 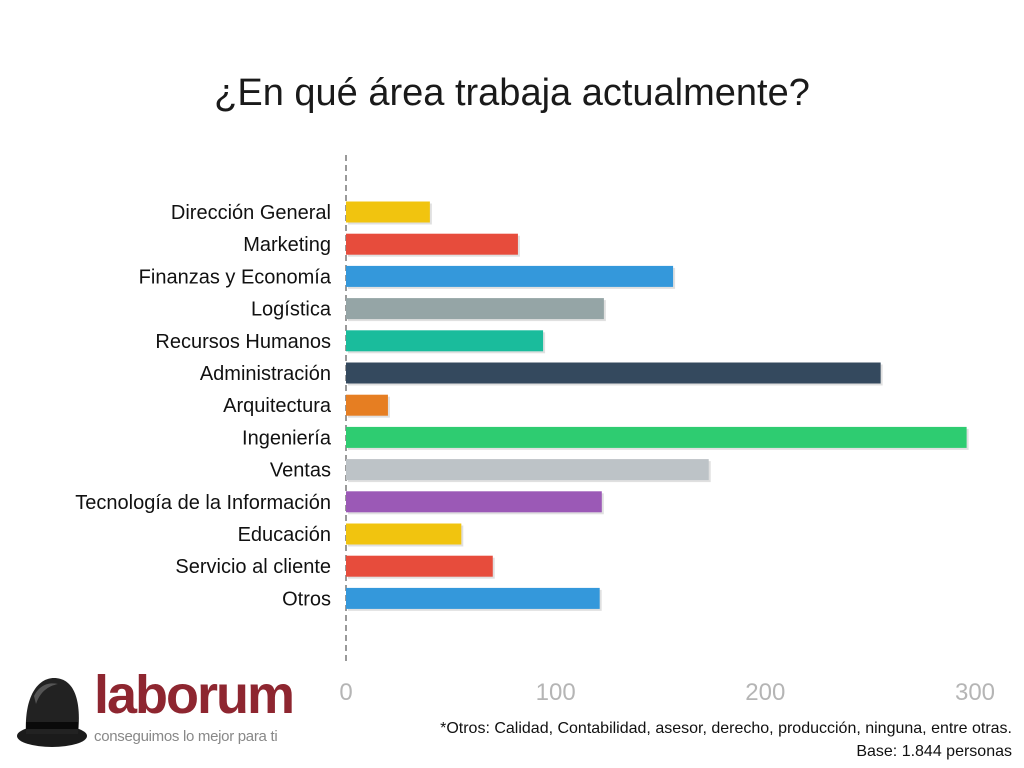 I want to click on category-label: Ventas, so click(x=300, y=471).